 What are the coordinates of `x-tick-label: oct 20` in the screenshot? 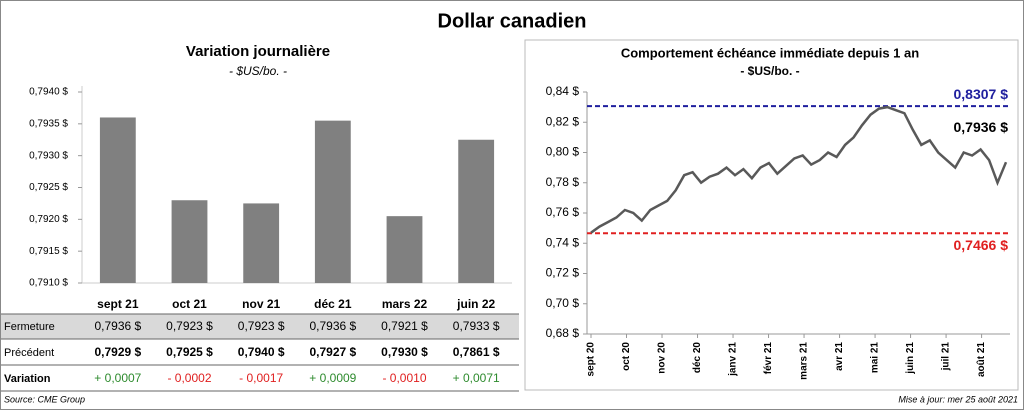 It's located at (626, 356).